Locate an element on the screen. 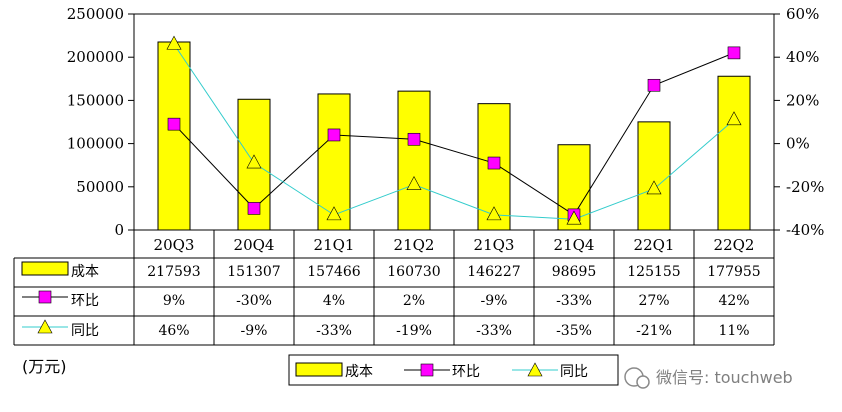 The width and height of the screenshot is (842, 412). cell-0-21Q1: 157466 is located at coordinates (334, 272).